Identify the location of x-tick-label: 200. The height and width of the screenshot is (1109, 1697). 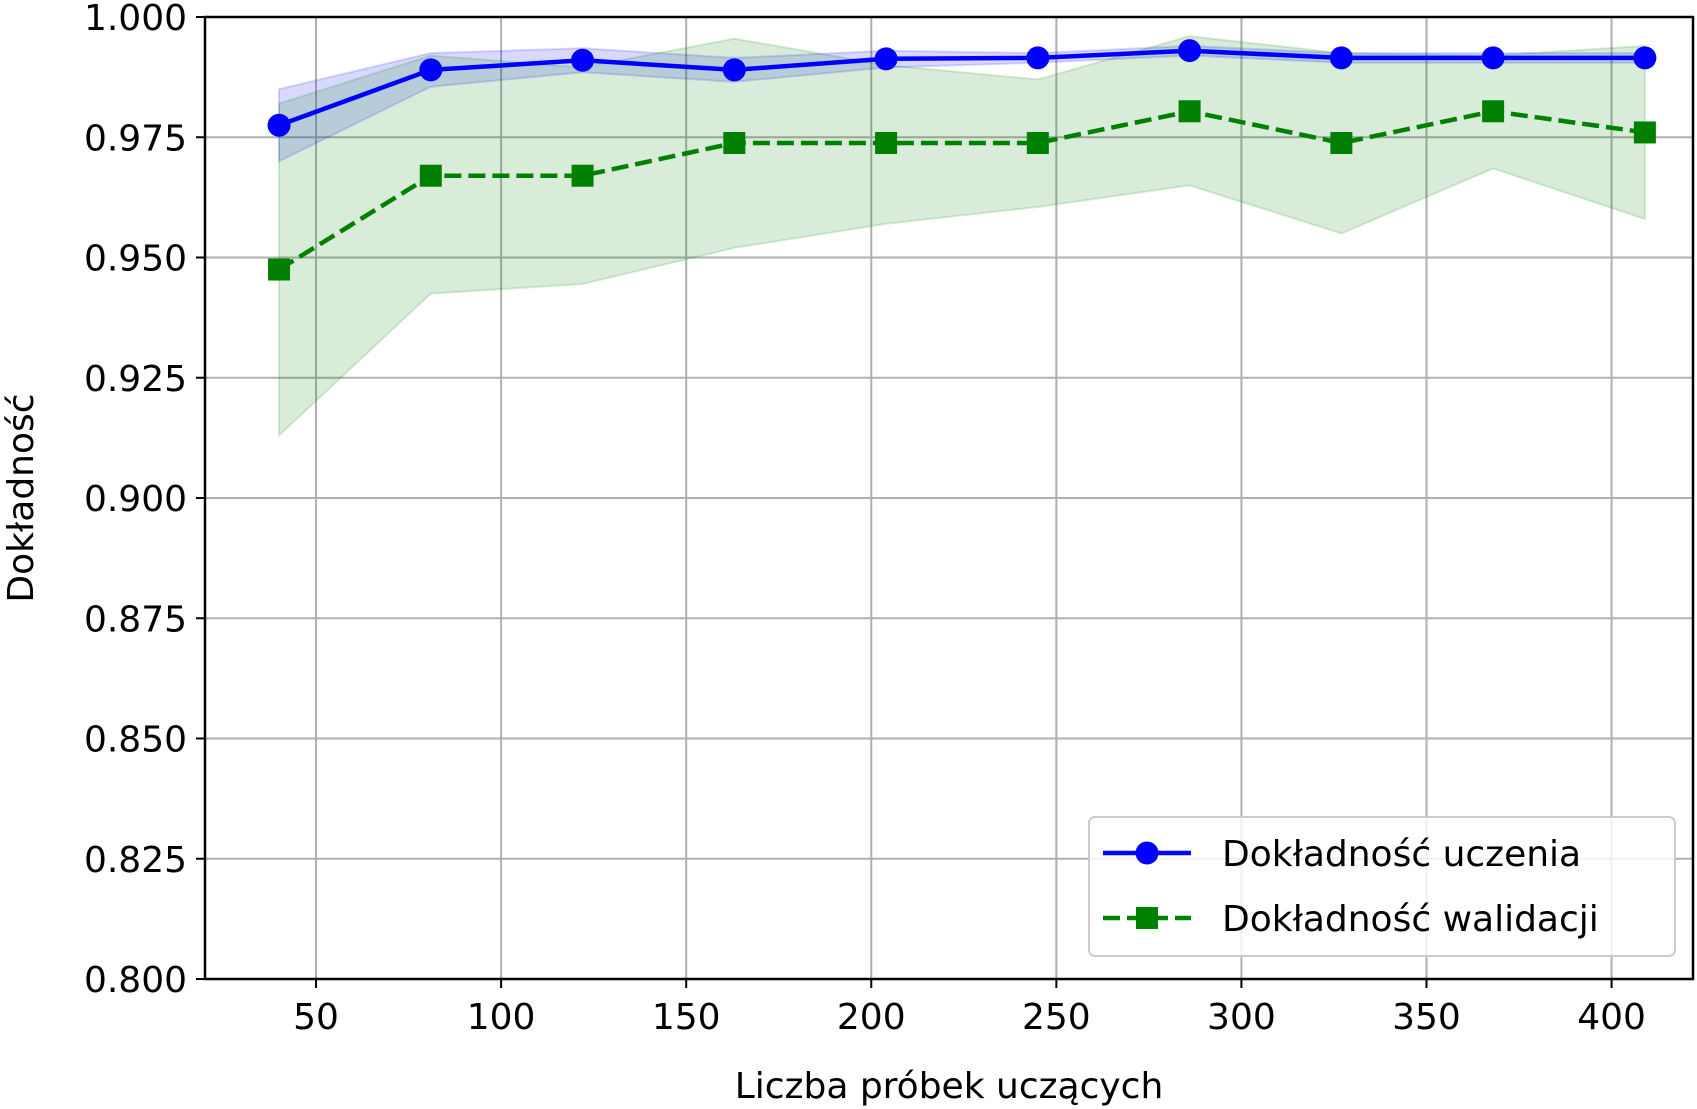
(871, 1017).